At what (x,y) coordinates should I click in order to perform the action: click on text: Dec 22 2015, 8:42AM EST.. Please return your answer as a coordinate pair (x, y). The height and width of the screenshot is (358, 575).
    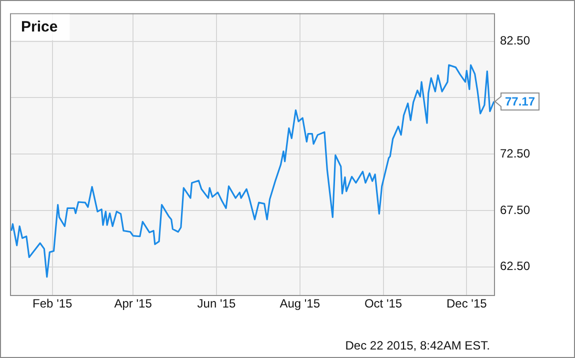
    Looking at the image, I should click on (417, 345).